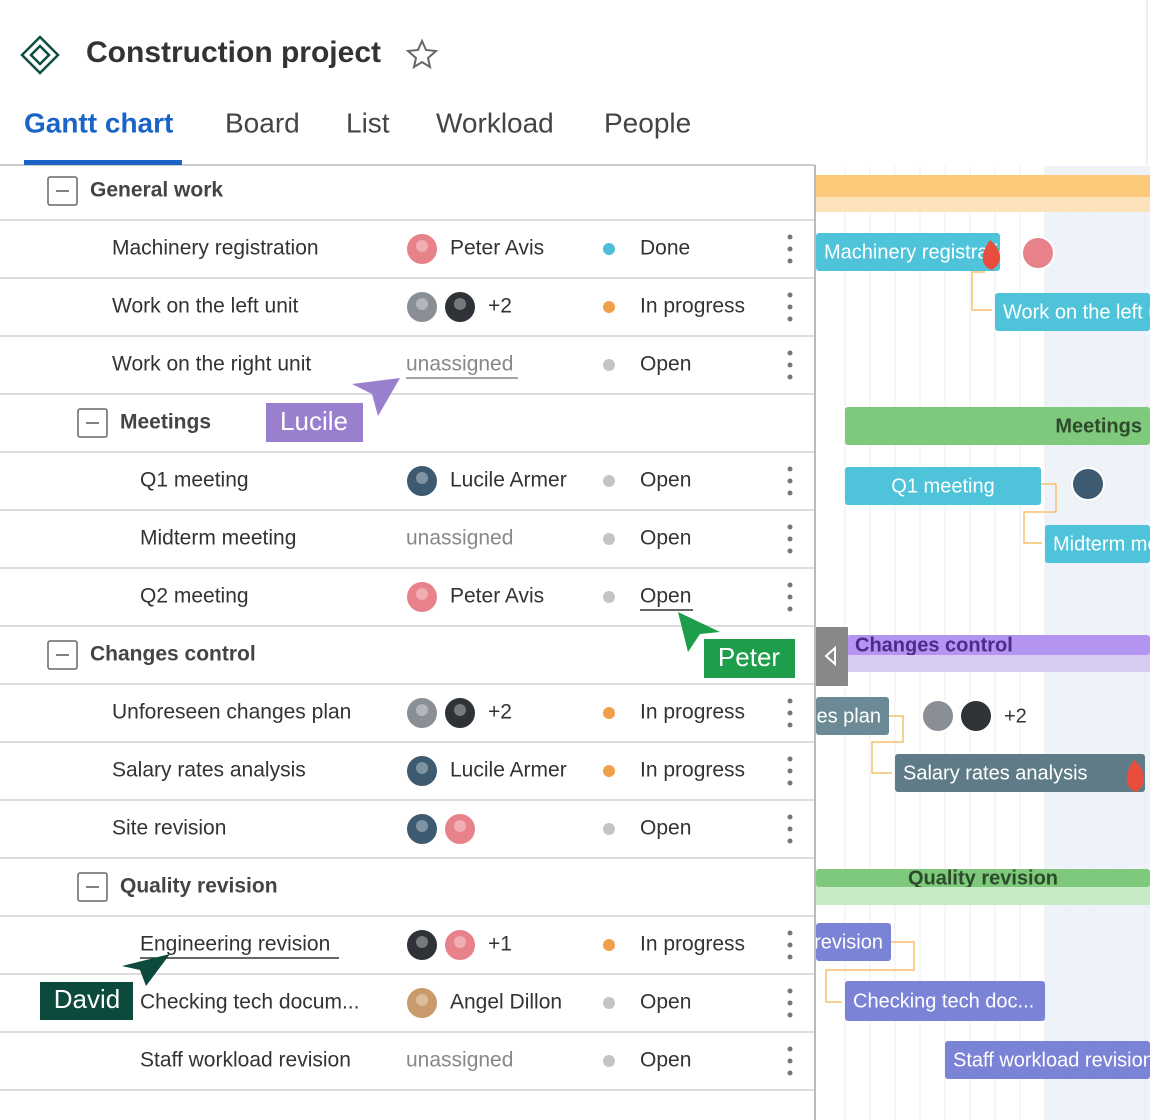  Describe the element at coordinates (218, 538) in the screenshot. I see `task-name: Midterm meeting` at that location.